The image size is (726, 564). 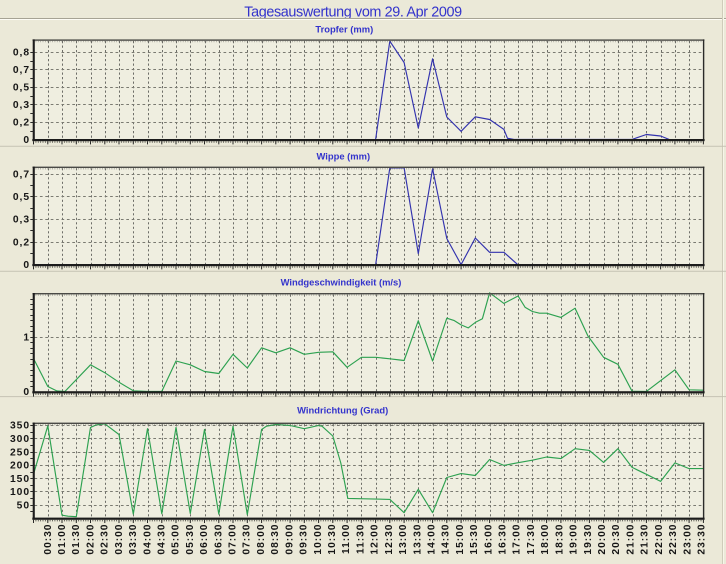 I want to click on svg-text: 08:00, so click(x=261, y=539).